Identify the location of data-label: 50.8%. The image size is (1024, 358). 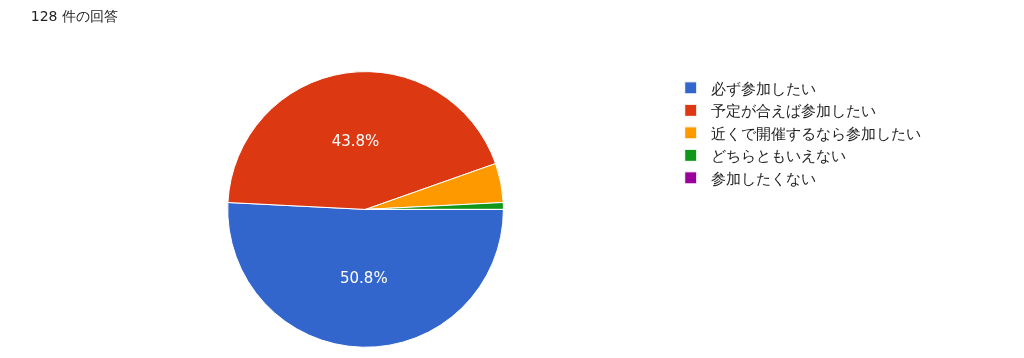
(364, 278).